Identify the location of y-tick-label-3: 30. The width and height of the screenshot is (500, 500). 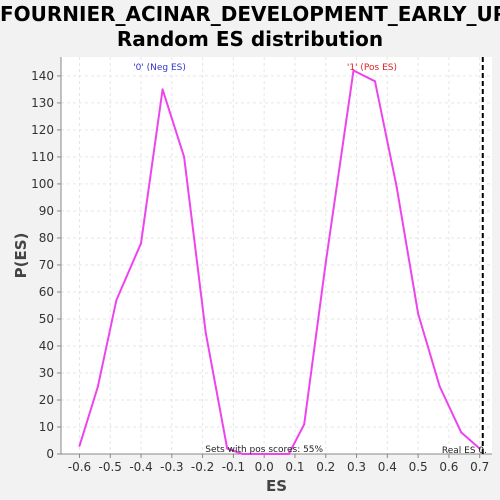
(46, 373).